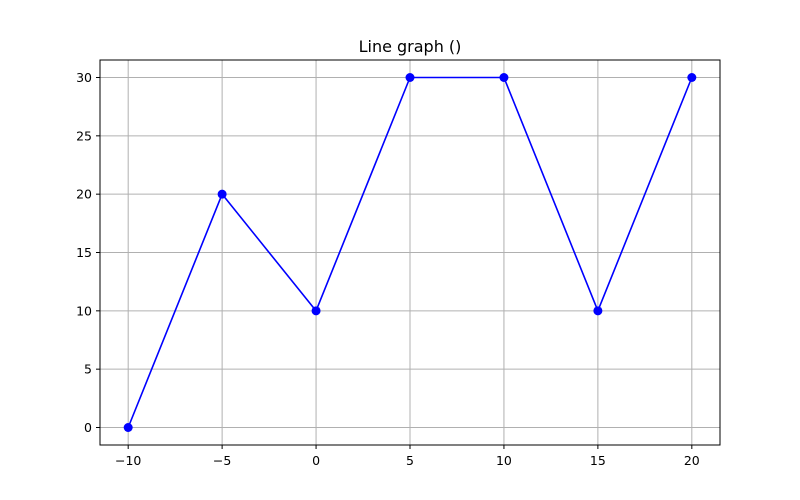 Image resolution: width=800 pixels, height=500 pixels. What do you see at coordinates (84, 310) in the screenshot?
I see `y-tick-label: 10` at bounding box center [84, 310].